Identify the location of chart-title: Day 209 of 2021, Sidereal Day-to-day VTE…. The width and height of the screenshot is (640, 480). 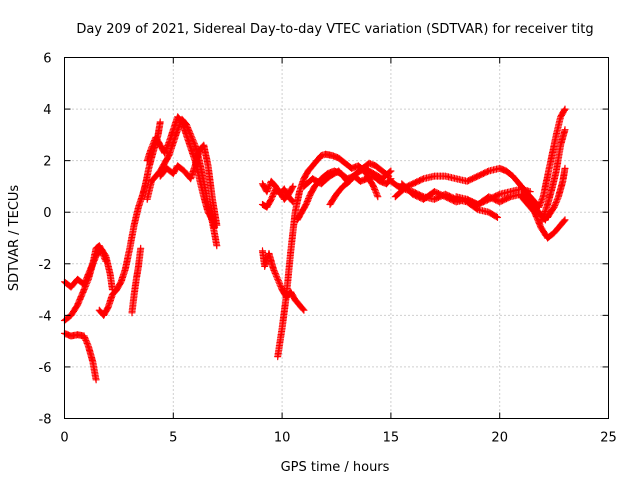
(334, 29).